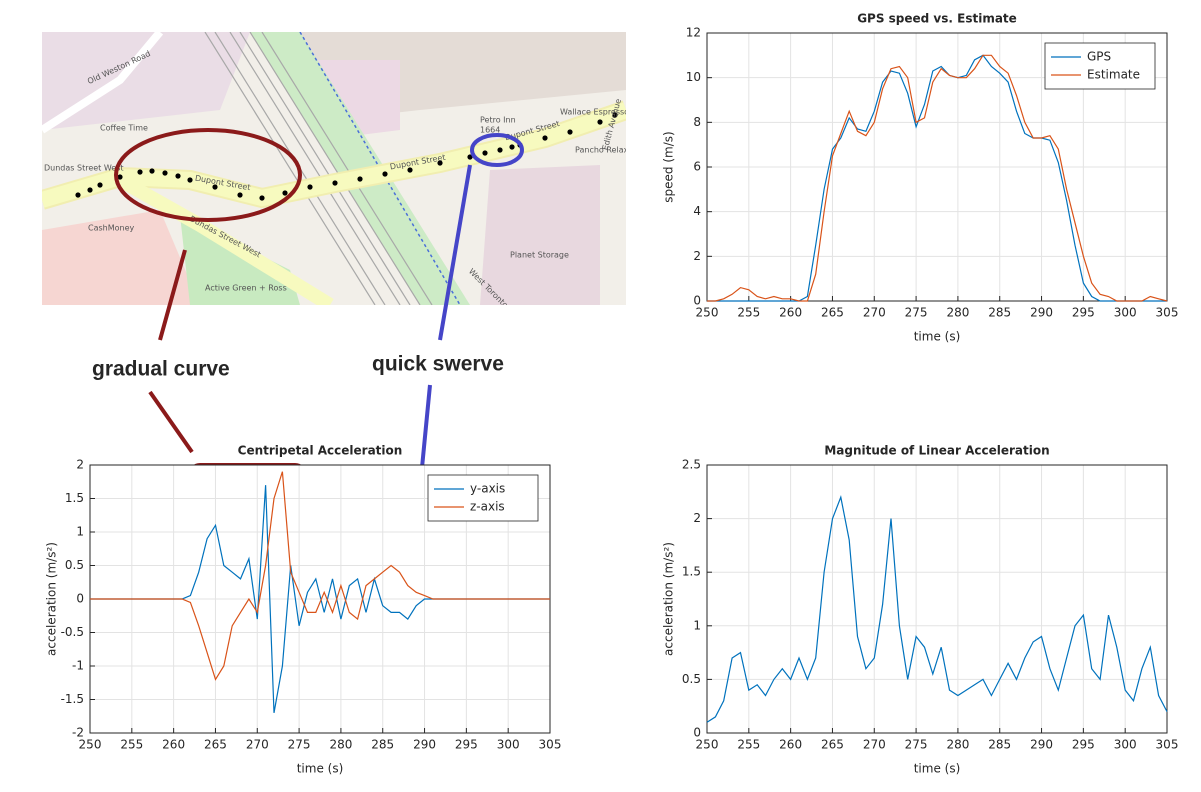  Describe the element at coordinates (111, 228) in the screenshot. I see `map-label: CashMoney` at that location.